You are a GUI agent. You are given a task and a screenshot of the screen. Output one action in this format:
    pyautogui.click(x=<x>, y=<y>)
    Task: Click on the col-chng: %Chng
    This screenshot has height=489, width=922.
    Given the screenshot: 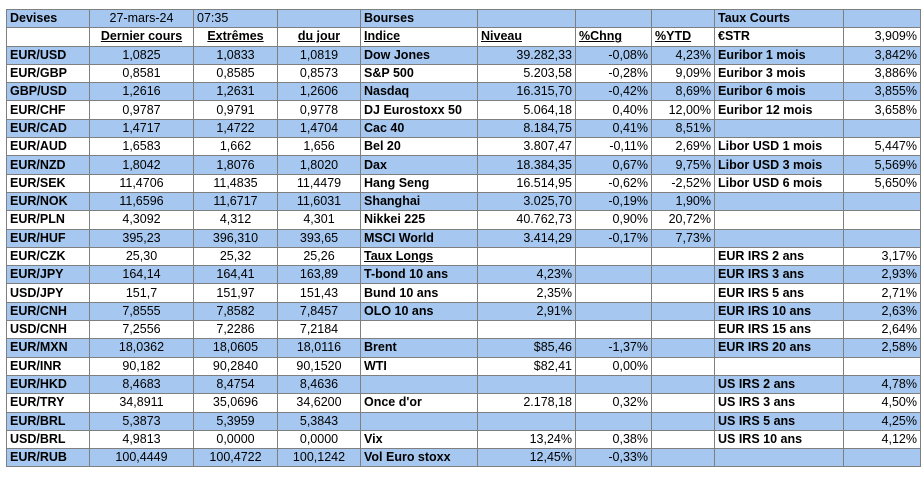 What is the action you would take?
    pyautogui.click(x=613, y=37)
    